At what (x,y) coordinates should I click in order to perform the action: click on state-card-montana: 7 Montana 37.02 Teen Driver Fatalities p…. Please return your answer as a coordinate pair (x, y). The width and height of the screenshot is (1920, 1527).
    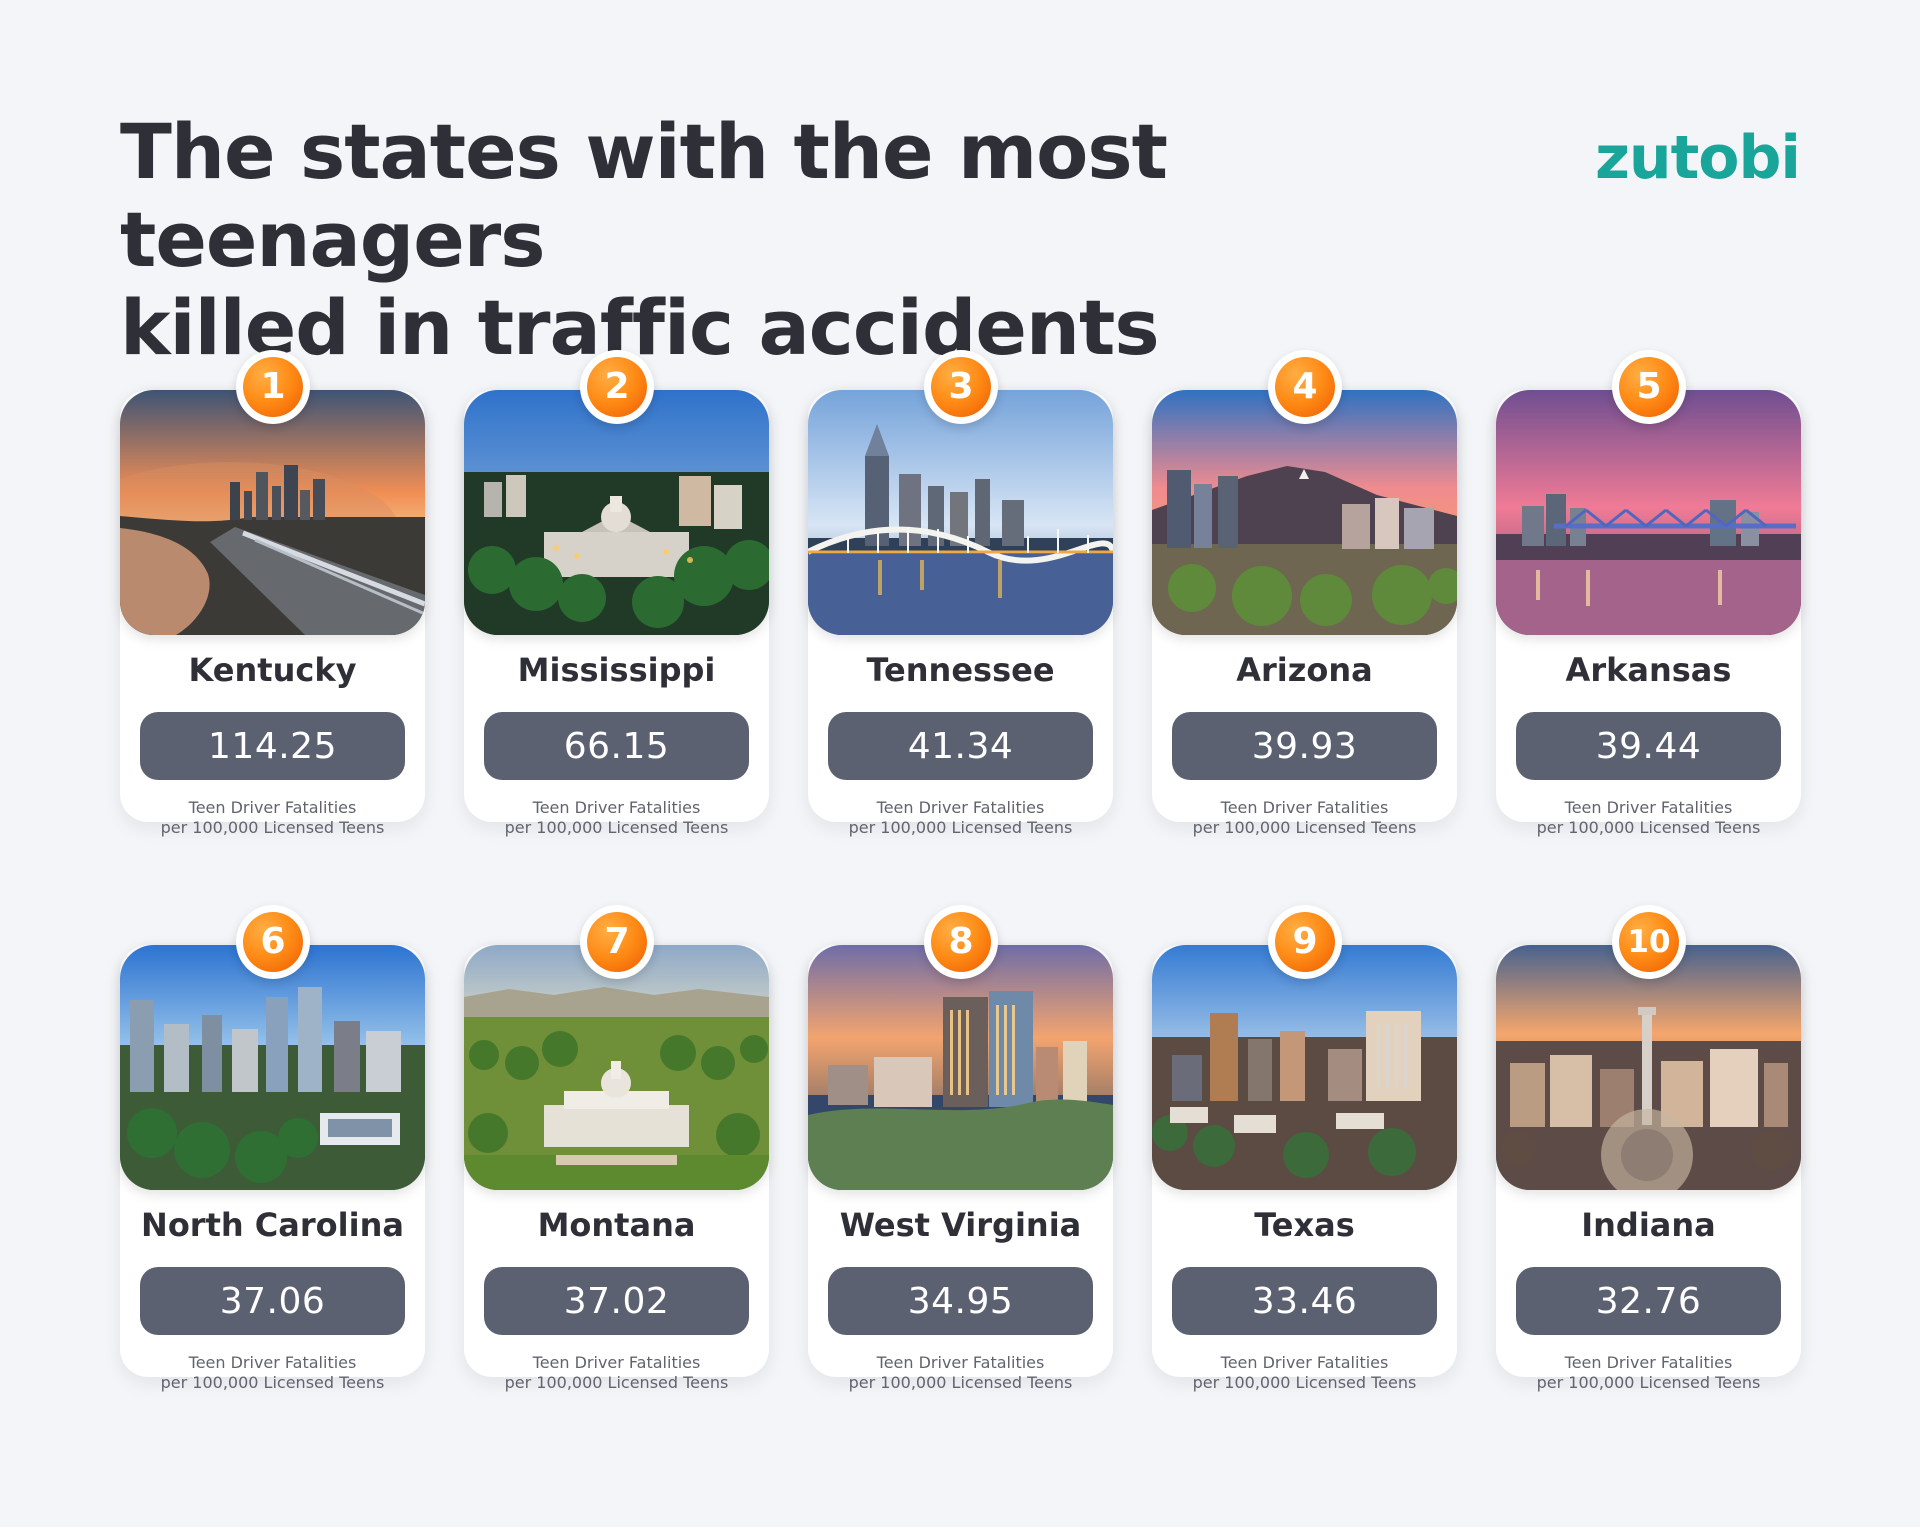
    Looking at the image, I should click on (616, 1148).